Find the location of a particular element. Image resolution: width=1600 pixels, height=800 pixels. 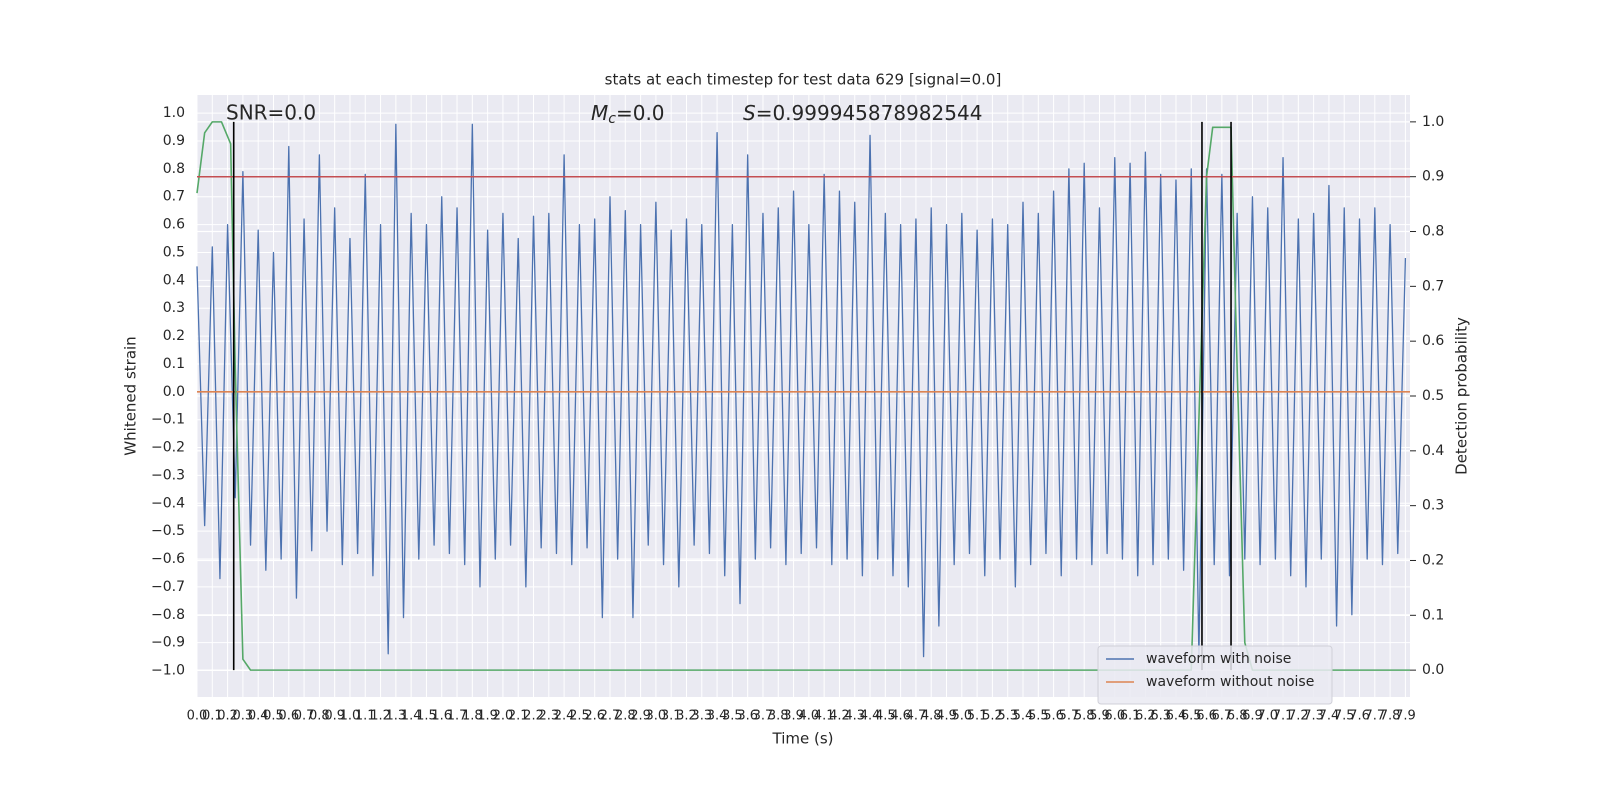

x-tick-label: 0.3 is located at coordinates (243, 716).